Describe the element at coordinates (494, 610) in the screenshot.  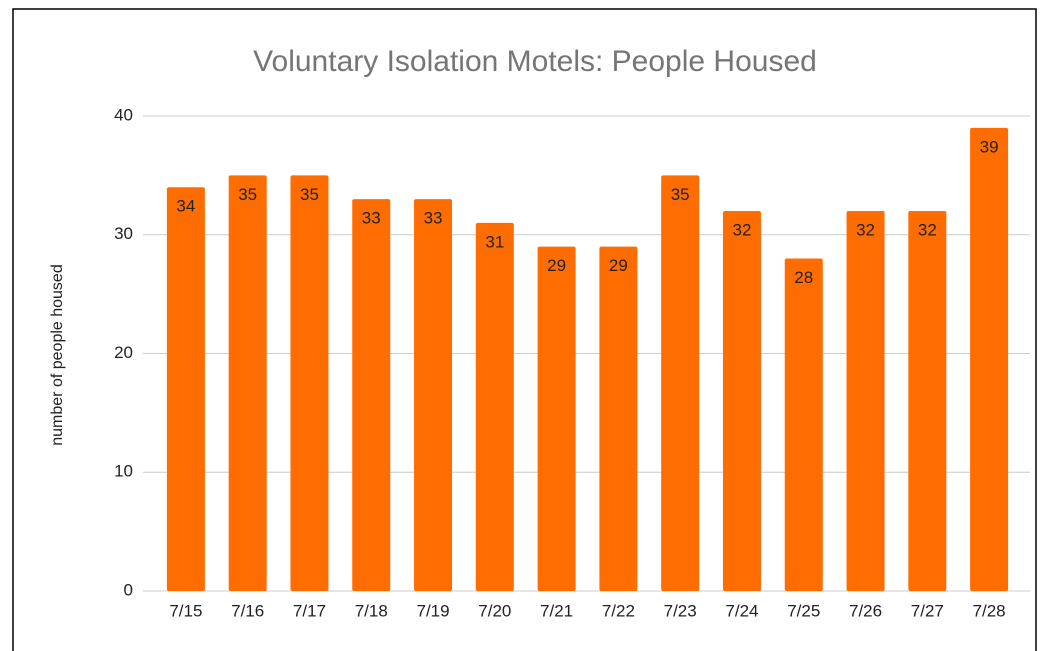
I see `x-tick-label: 7/20` at that location.